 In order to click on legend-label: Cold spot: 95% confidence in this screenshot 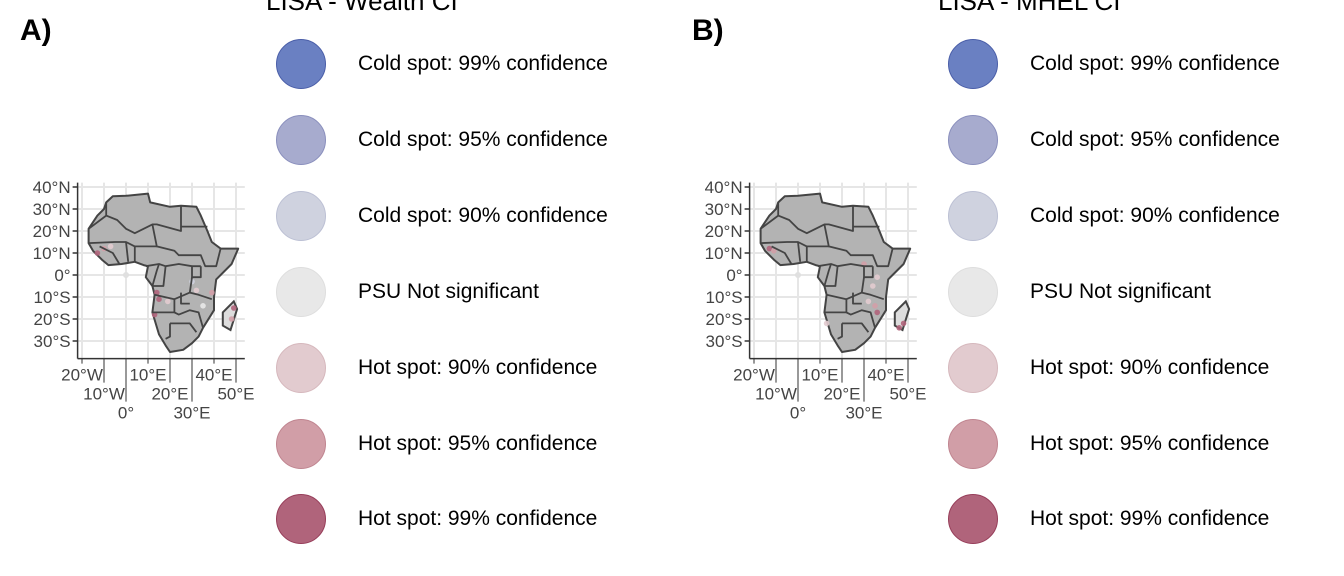, I will do `click(1155, 139)`.